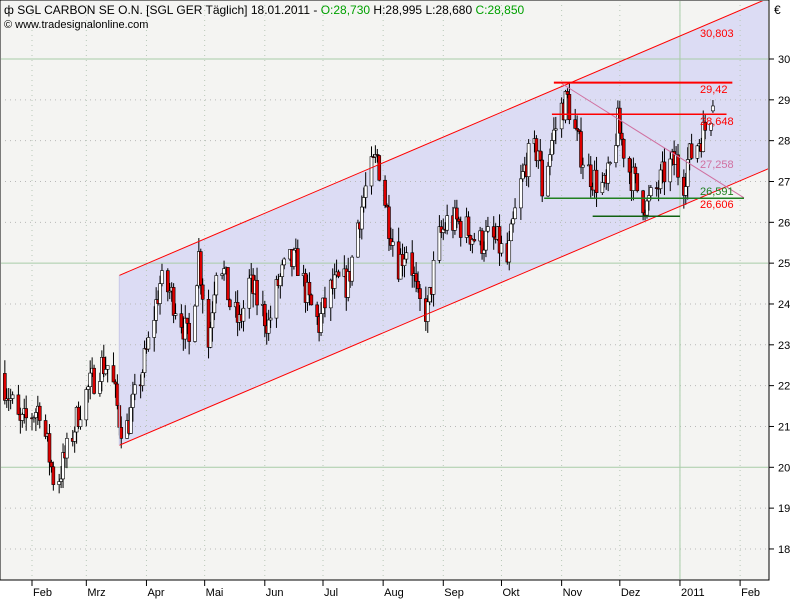 Image resolution: width=800 pixels, height=600 pixels. What do you see at coordinates (331, 593) in the screenshot?
I see `x-tick-label: Jul` at bounding box center [331, 593].